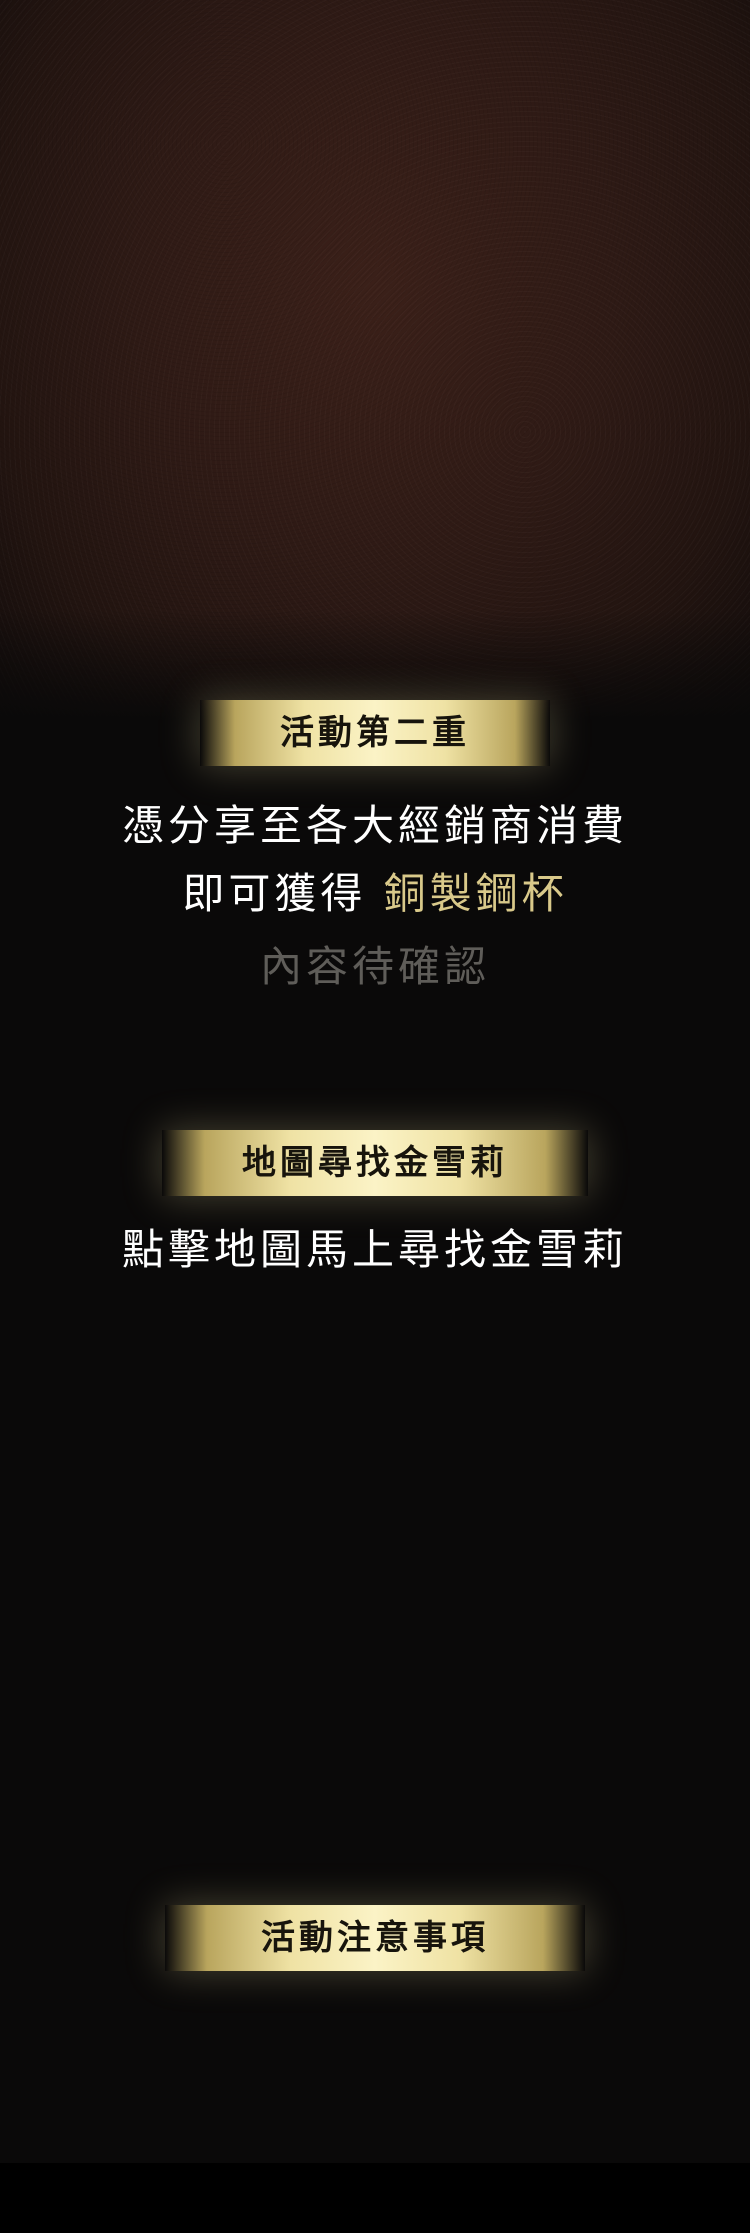  I want to click on section-title: 活動注意事項, so click(375, 1938).